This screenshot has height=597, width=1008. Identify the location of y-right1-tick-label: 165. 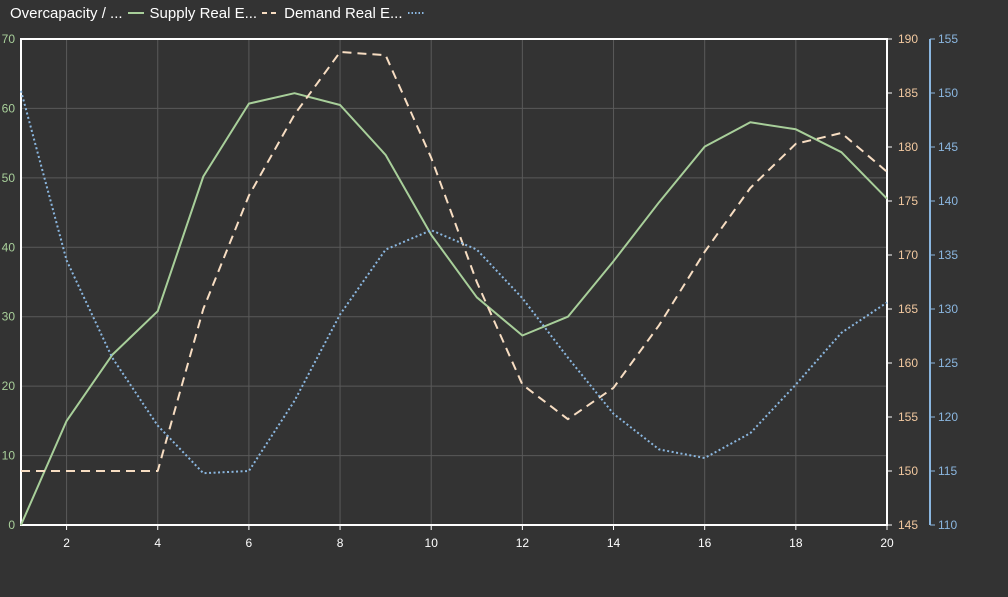
(908, 309).